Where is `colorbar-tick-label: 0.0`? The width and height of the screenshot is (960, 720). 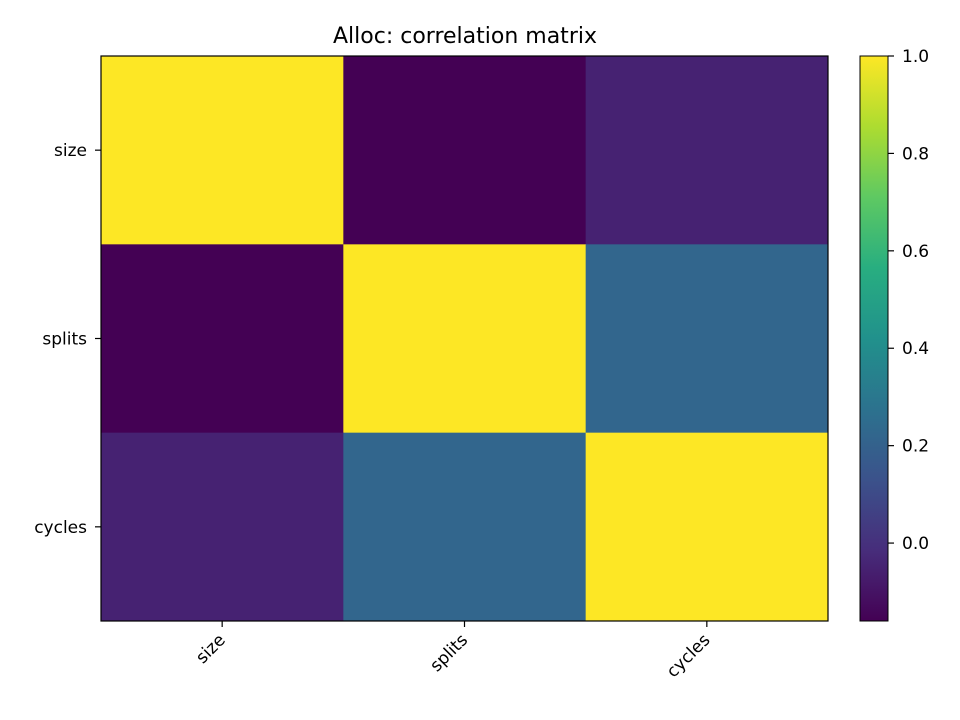
colorbar-tick-label: 0.0 is located at coordinates (915, 544).